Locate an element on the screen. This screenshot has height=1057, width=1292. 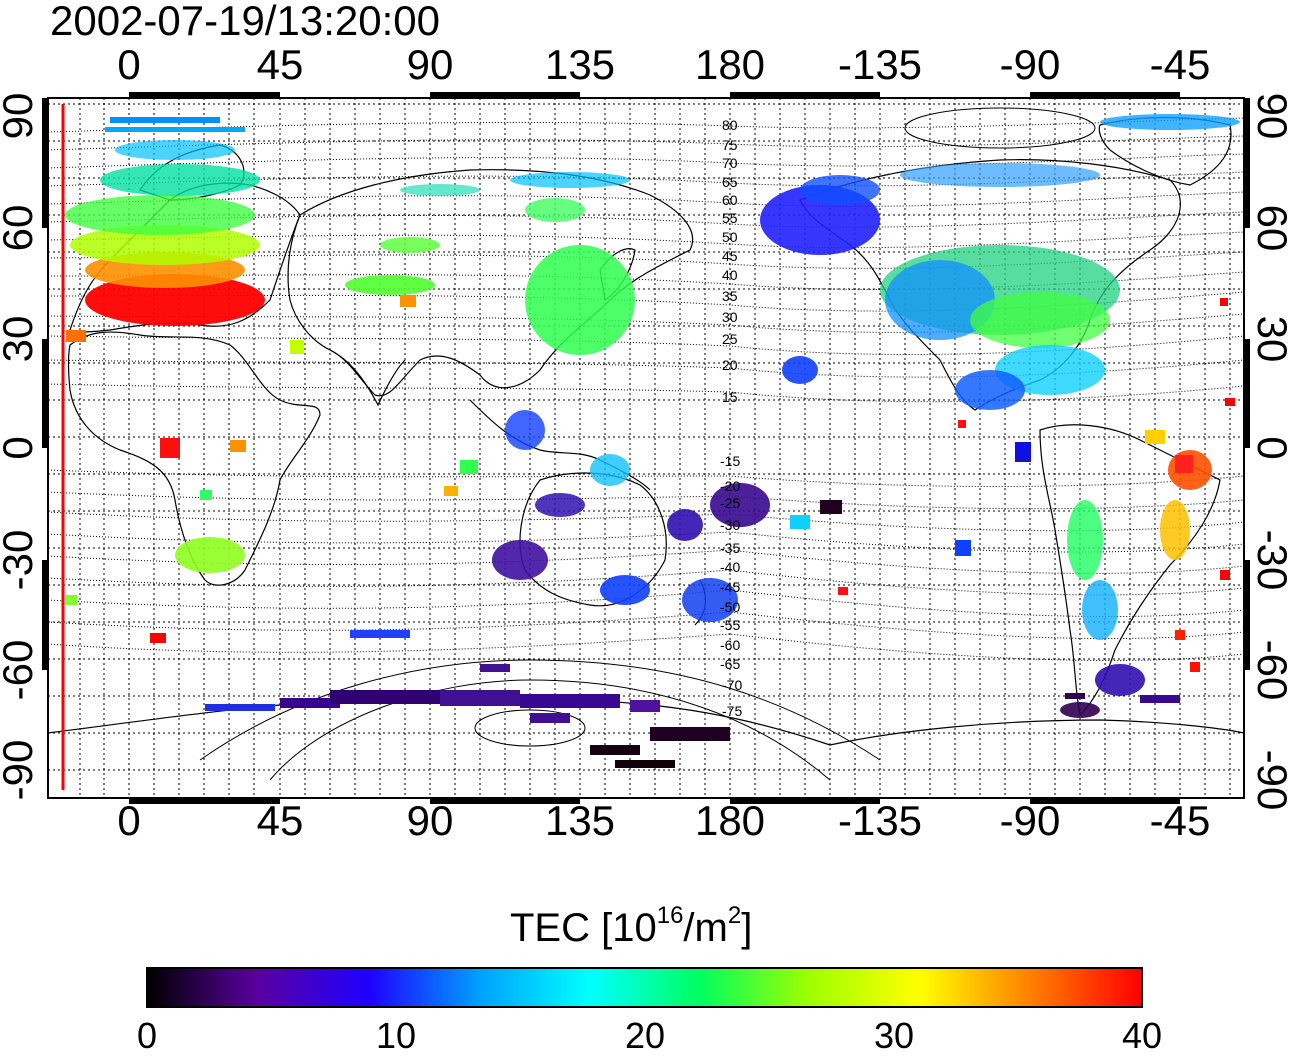
lon-tick-top: -90 is located at coordinates (1030, 64).